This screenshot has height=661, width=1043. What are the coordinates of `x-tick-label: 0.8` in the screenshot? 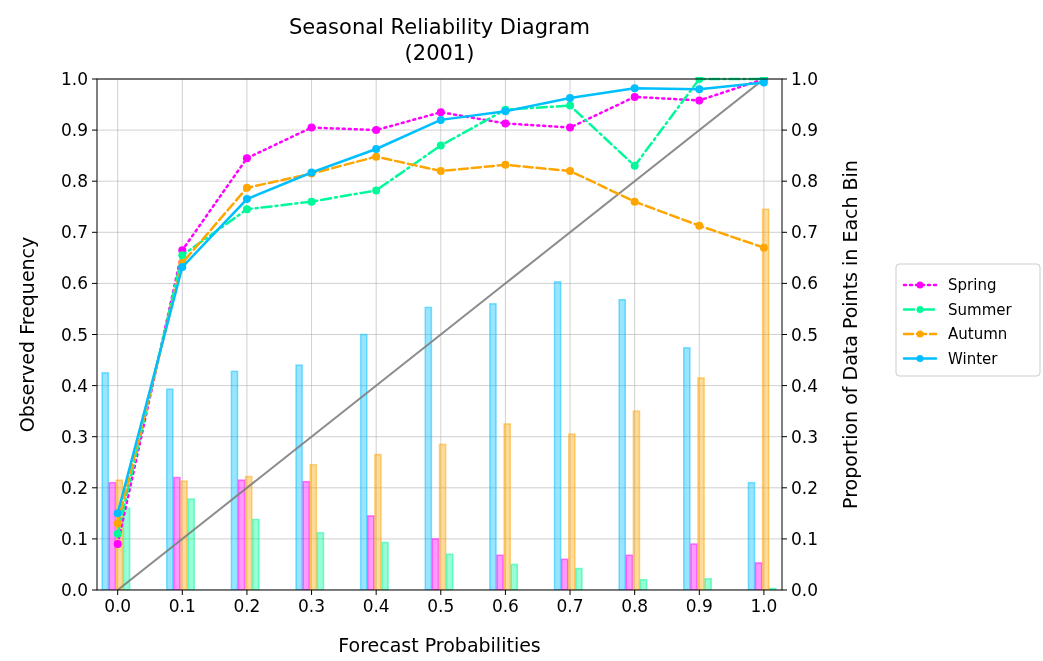 It's located at (635, 606).